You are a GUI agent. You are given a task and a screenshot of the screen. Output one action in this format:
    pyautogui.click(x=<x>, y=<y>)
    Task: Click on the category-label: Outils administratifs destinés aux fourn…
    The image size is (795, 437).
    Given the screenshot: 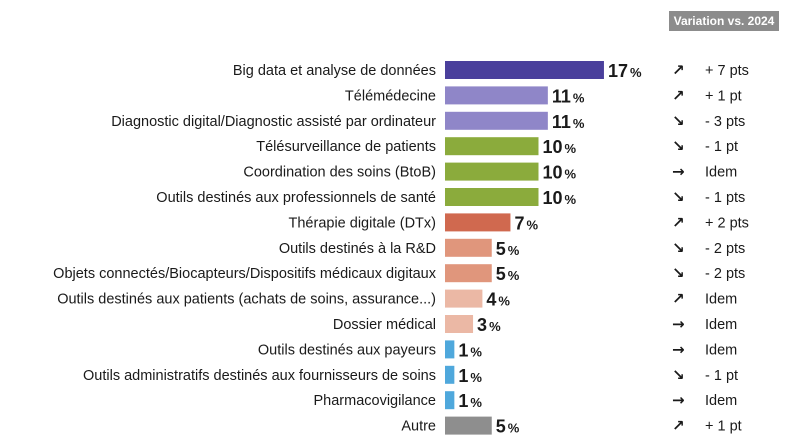 What is the action you would take?
    pyautogui.click(x=259, y=376)
    